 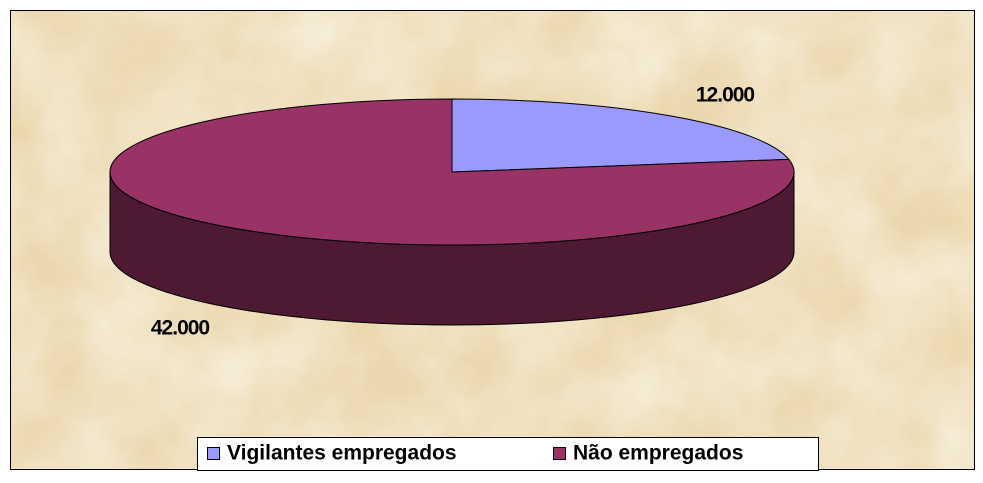 I want to click on legend-label: Vigilantes empregados, so click(x=342, y=453).